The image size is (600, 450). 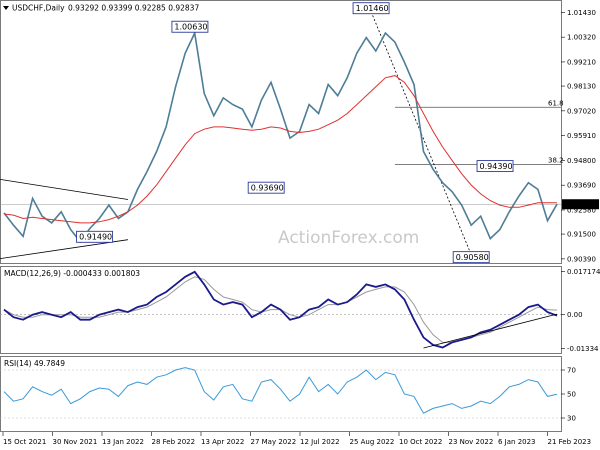 I want to click on trendline-lower, so click(x=64, y=249).